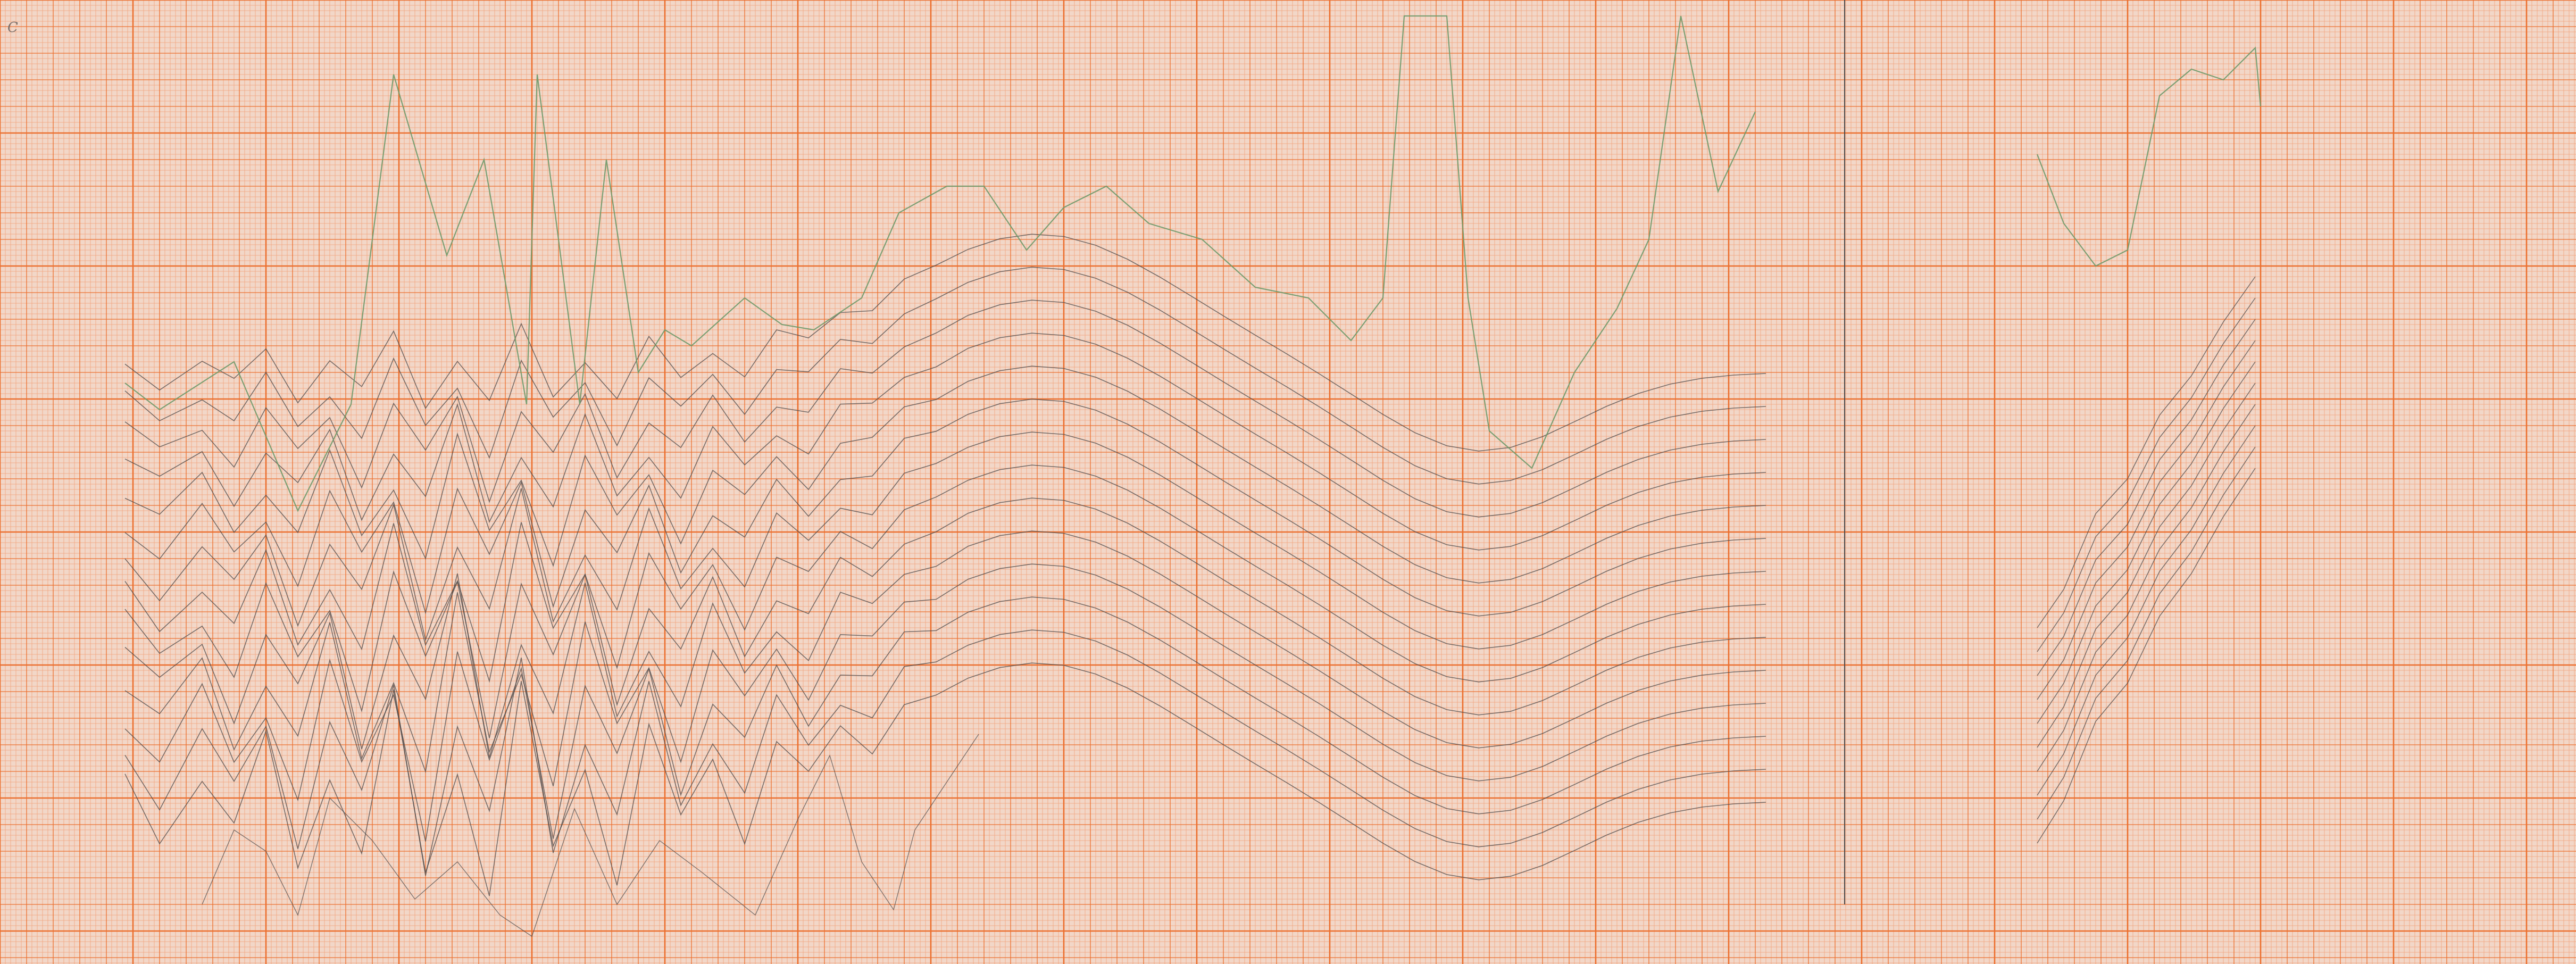  What do you see at coordinates (591, 835) in the screenshot?
I see `pencil-trace-low` at bounding box center [591, 835].